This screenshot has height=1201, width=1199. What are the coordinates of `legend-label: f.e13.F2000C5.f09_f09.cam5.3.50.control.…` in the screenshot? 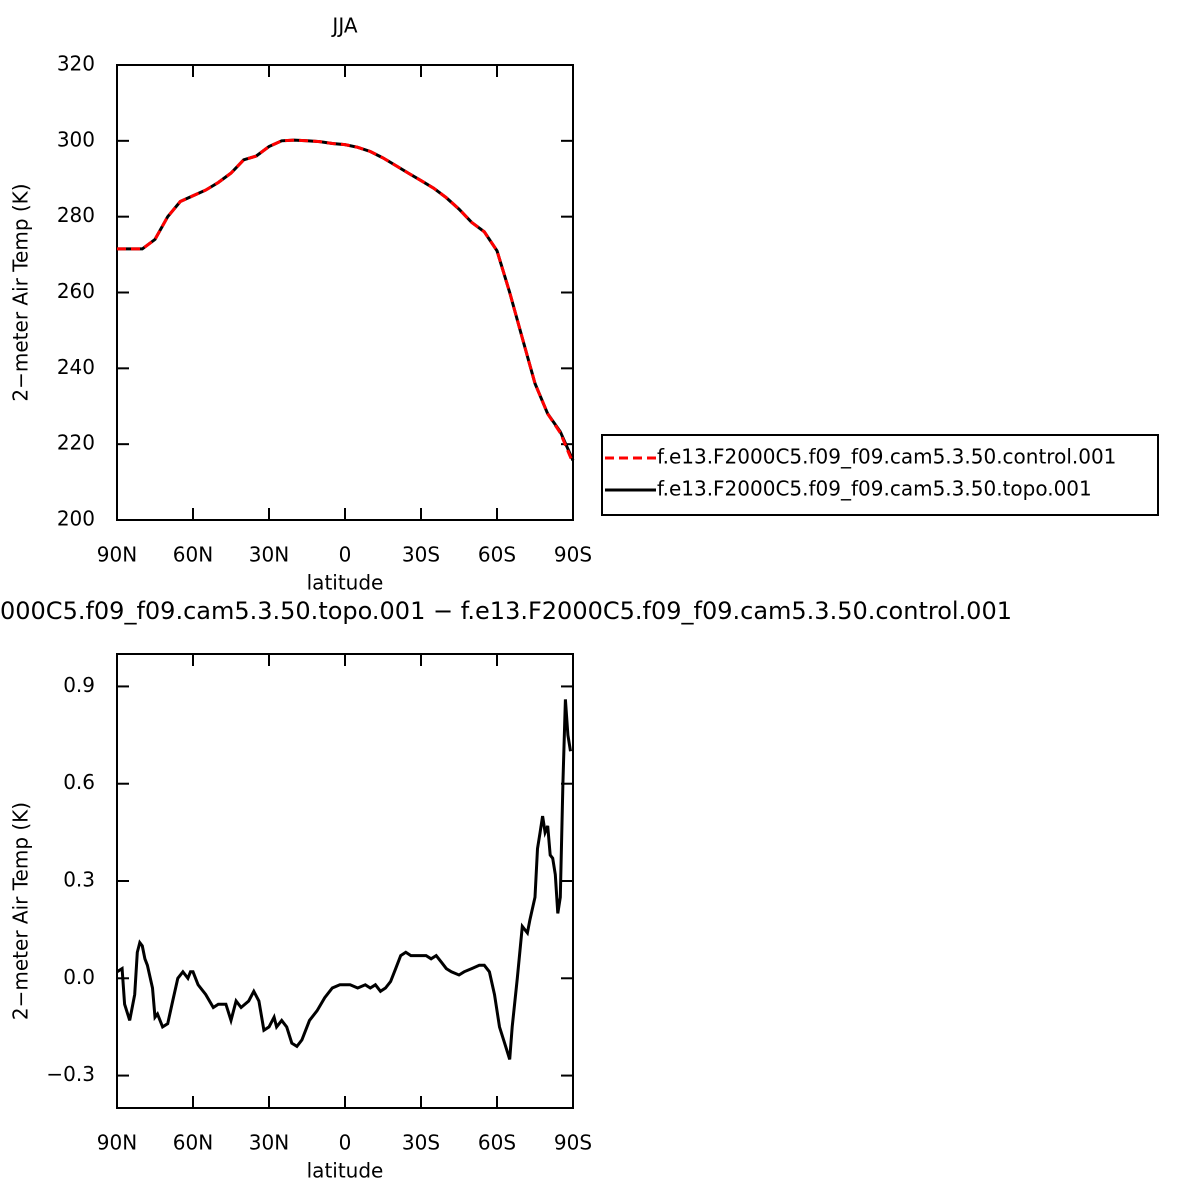 It's located at (886, 457).